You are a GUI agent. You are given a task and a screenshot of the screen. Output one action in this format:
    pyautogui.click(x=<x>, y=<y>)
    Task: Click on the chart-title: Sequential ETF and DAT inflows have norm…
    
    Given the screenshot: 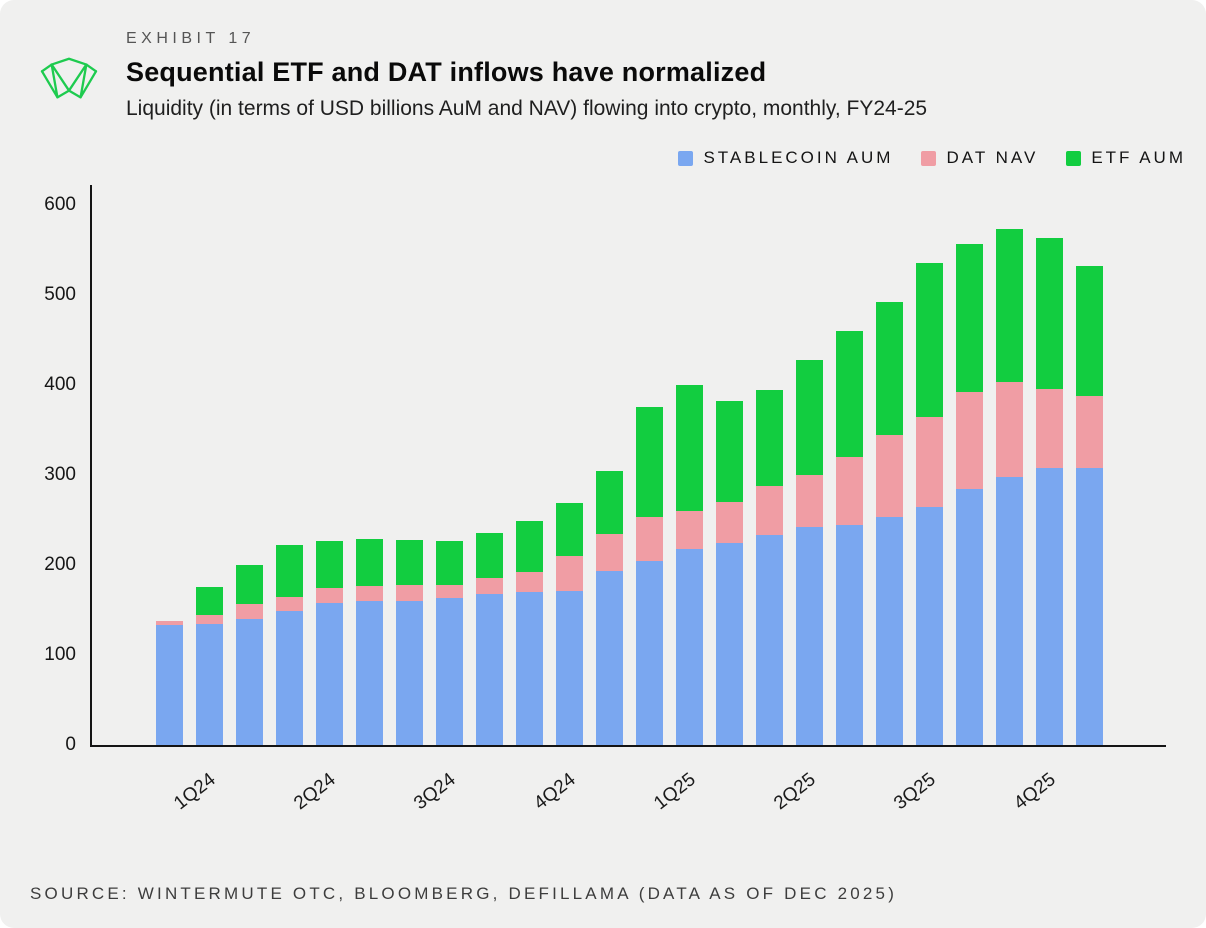 What is the action you would take?
    pyautogui.click(x=446, y=72)
    